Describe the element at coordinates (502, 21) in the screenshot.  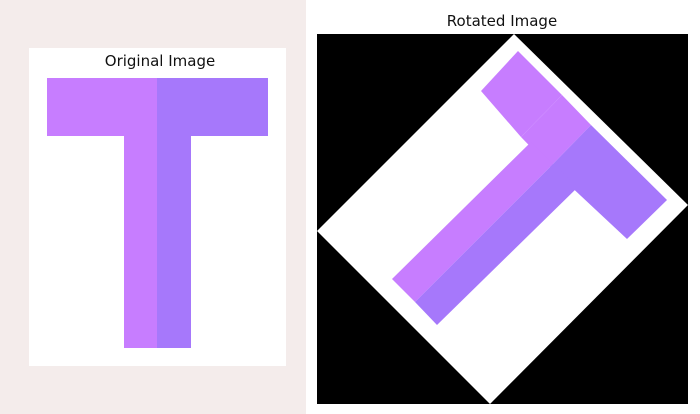
I see `rotated-image-title: Rotated Image` at that location.